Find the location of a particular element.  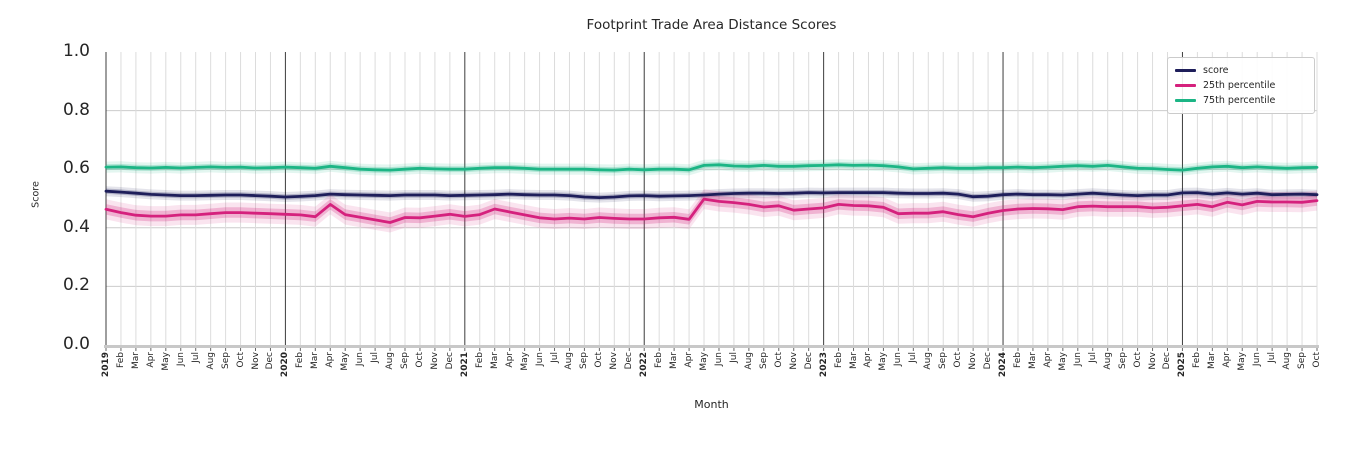

legend: score 25th percentile 75th percentile is located at coordinates (1241, 85).